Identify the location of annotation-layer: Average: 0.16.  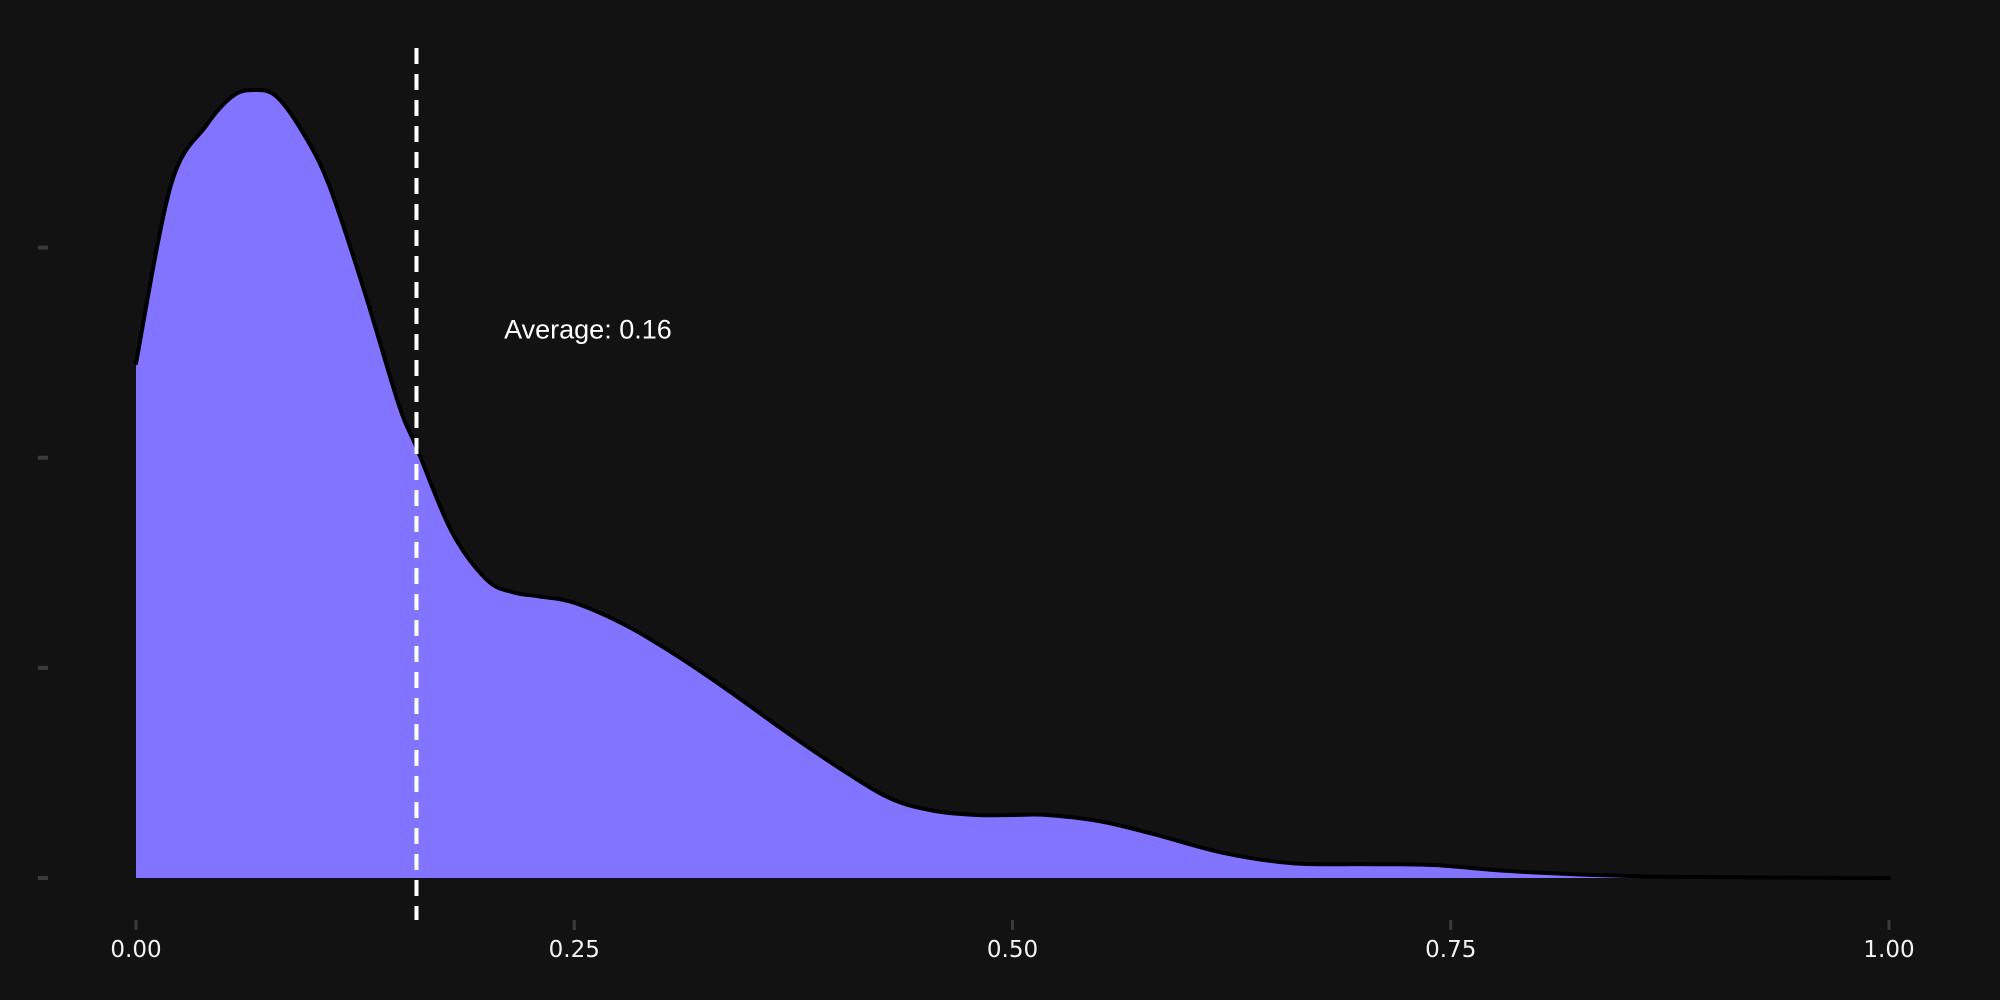
(588, 330).